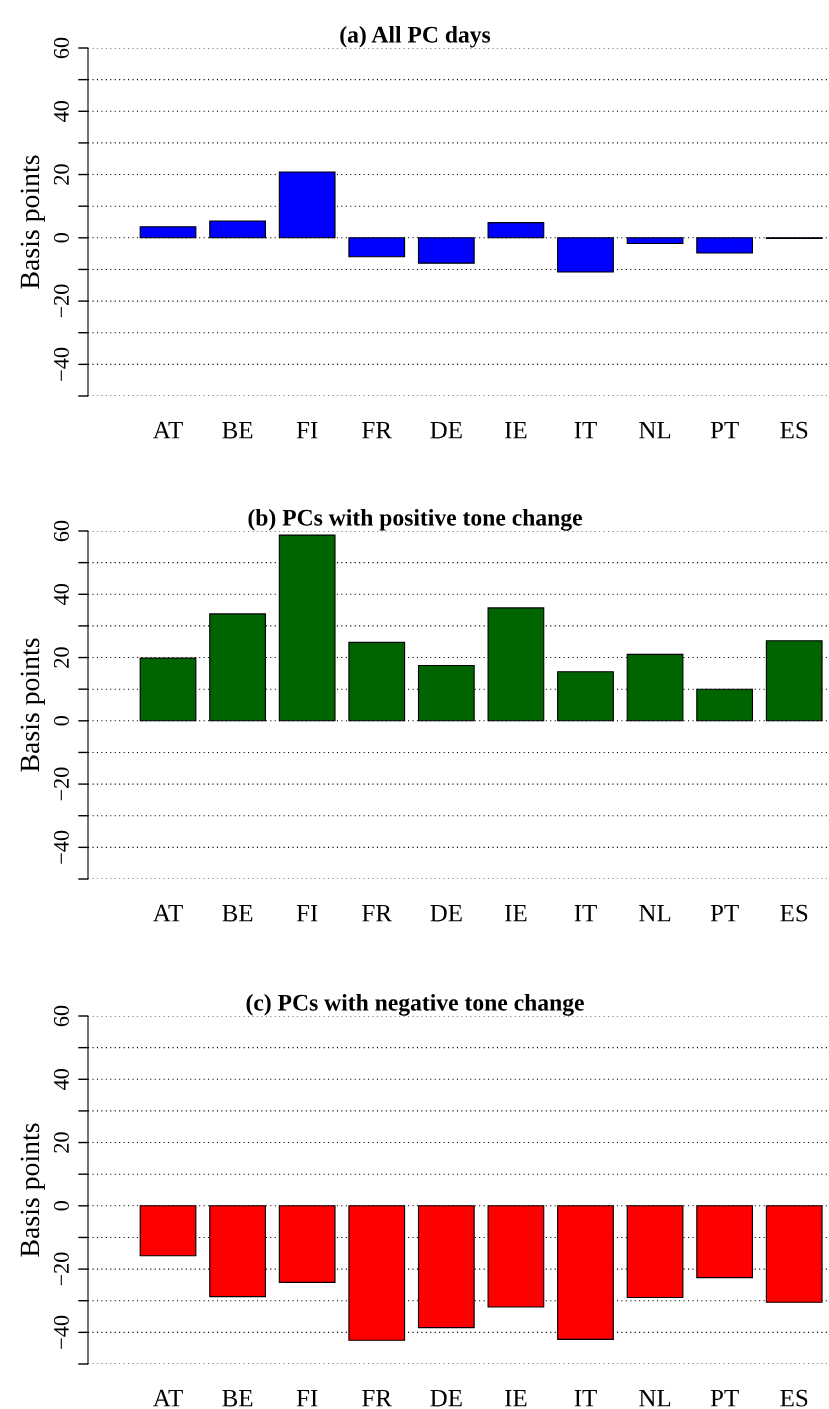 The height and width of the screenshot is (1409, 829). Describe the element at coordinates (415, 520) in the screenshot. I see `chart-title: (b) PCs with positive tone change` at that location.